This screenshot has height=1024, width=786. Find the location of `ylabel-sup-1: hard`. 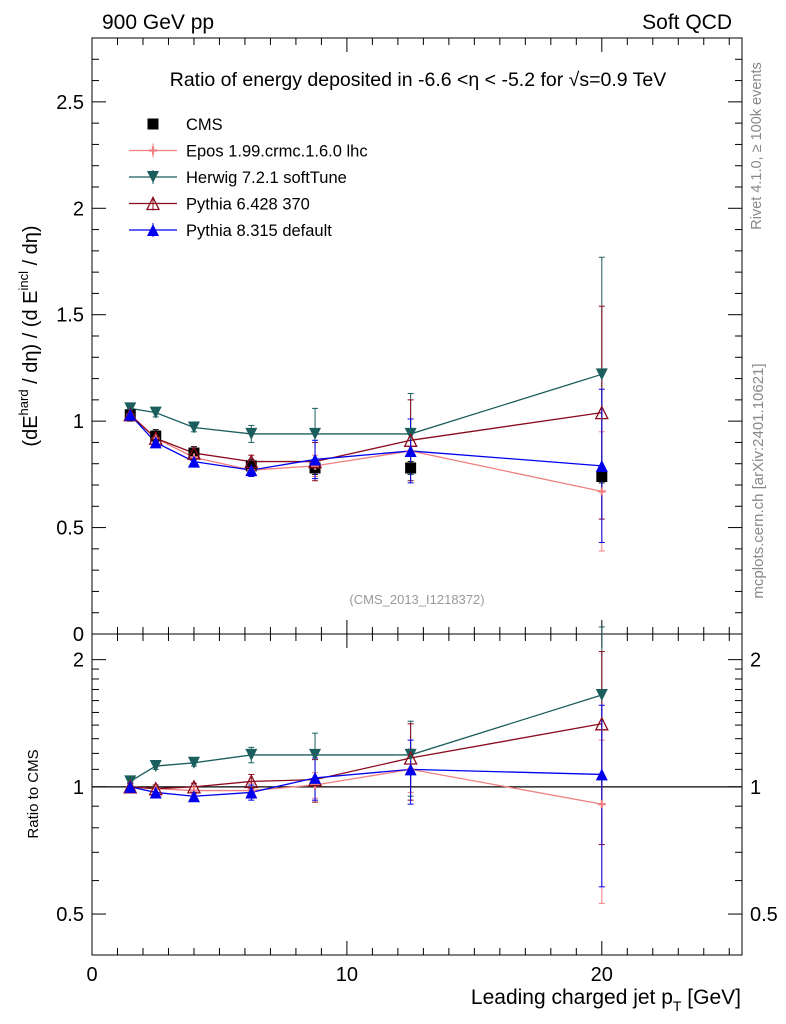

ylabel-sup-1: hard is located at coordinates (23, 402).